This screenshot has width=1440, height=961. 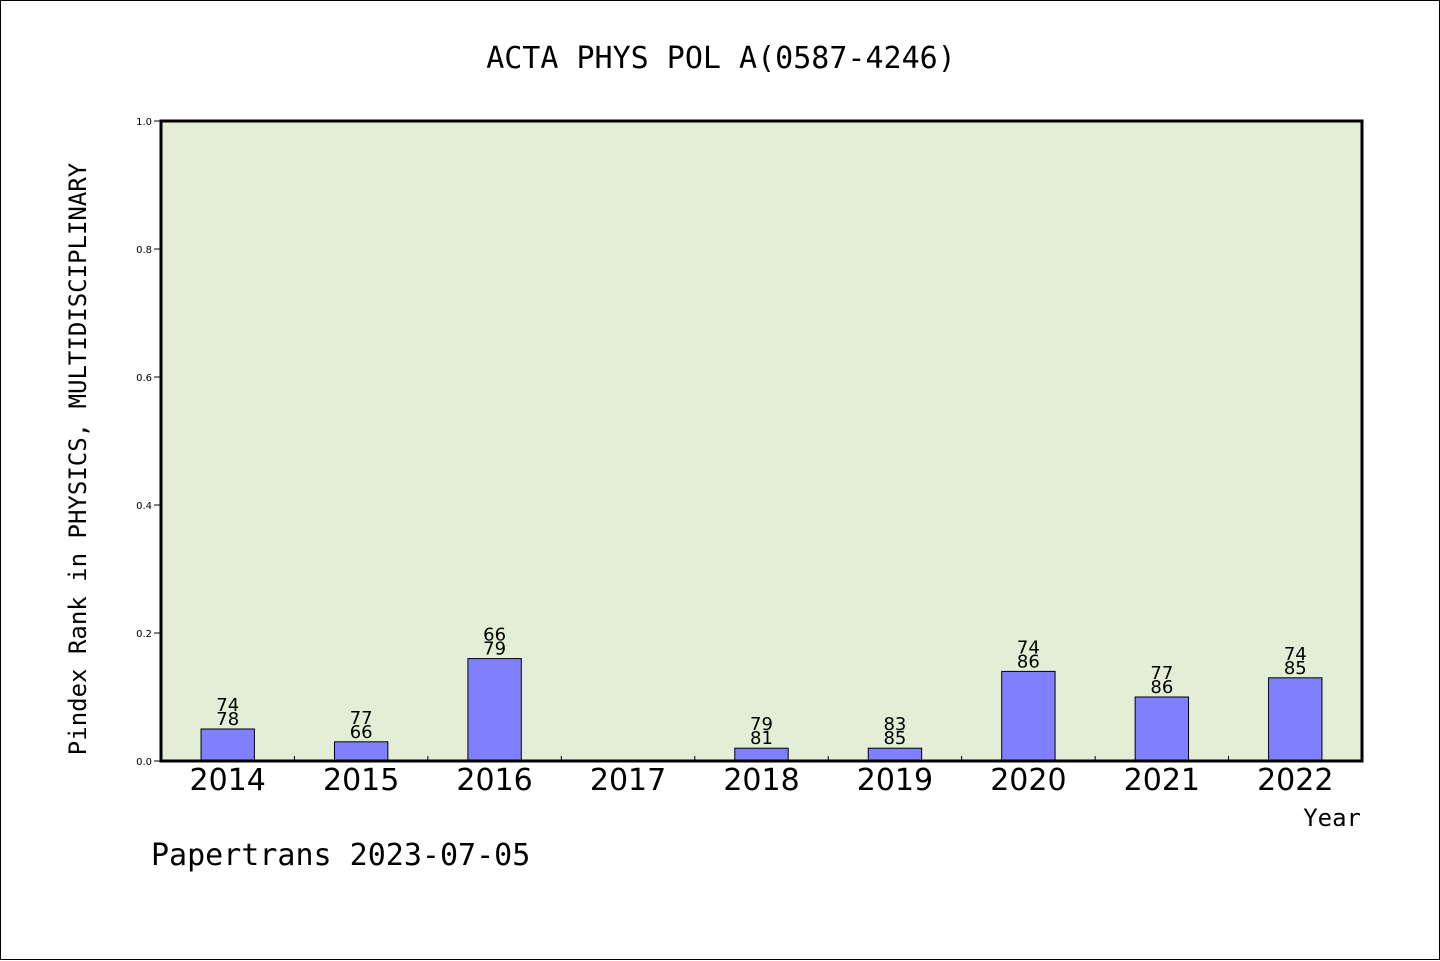 I want to click on x-tick-label: 2016, so click(x=494, y=780).